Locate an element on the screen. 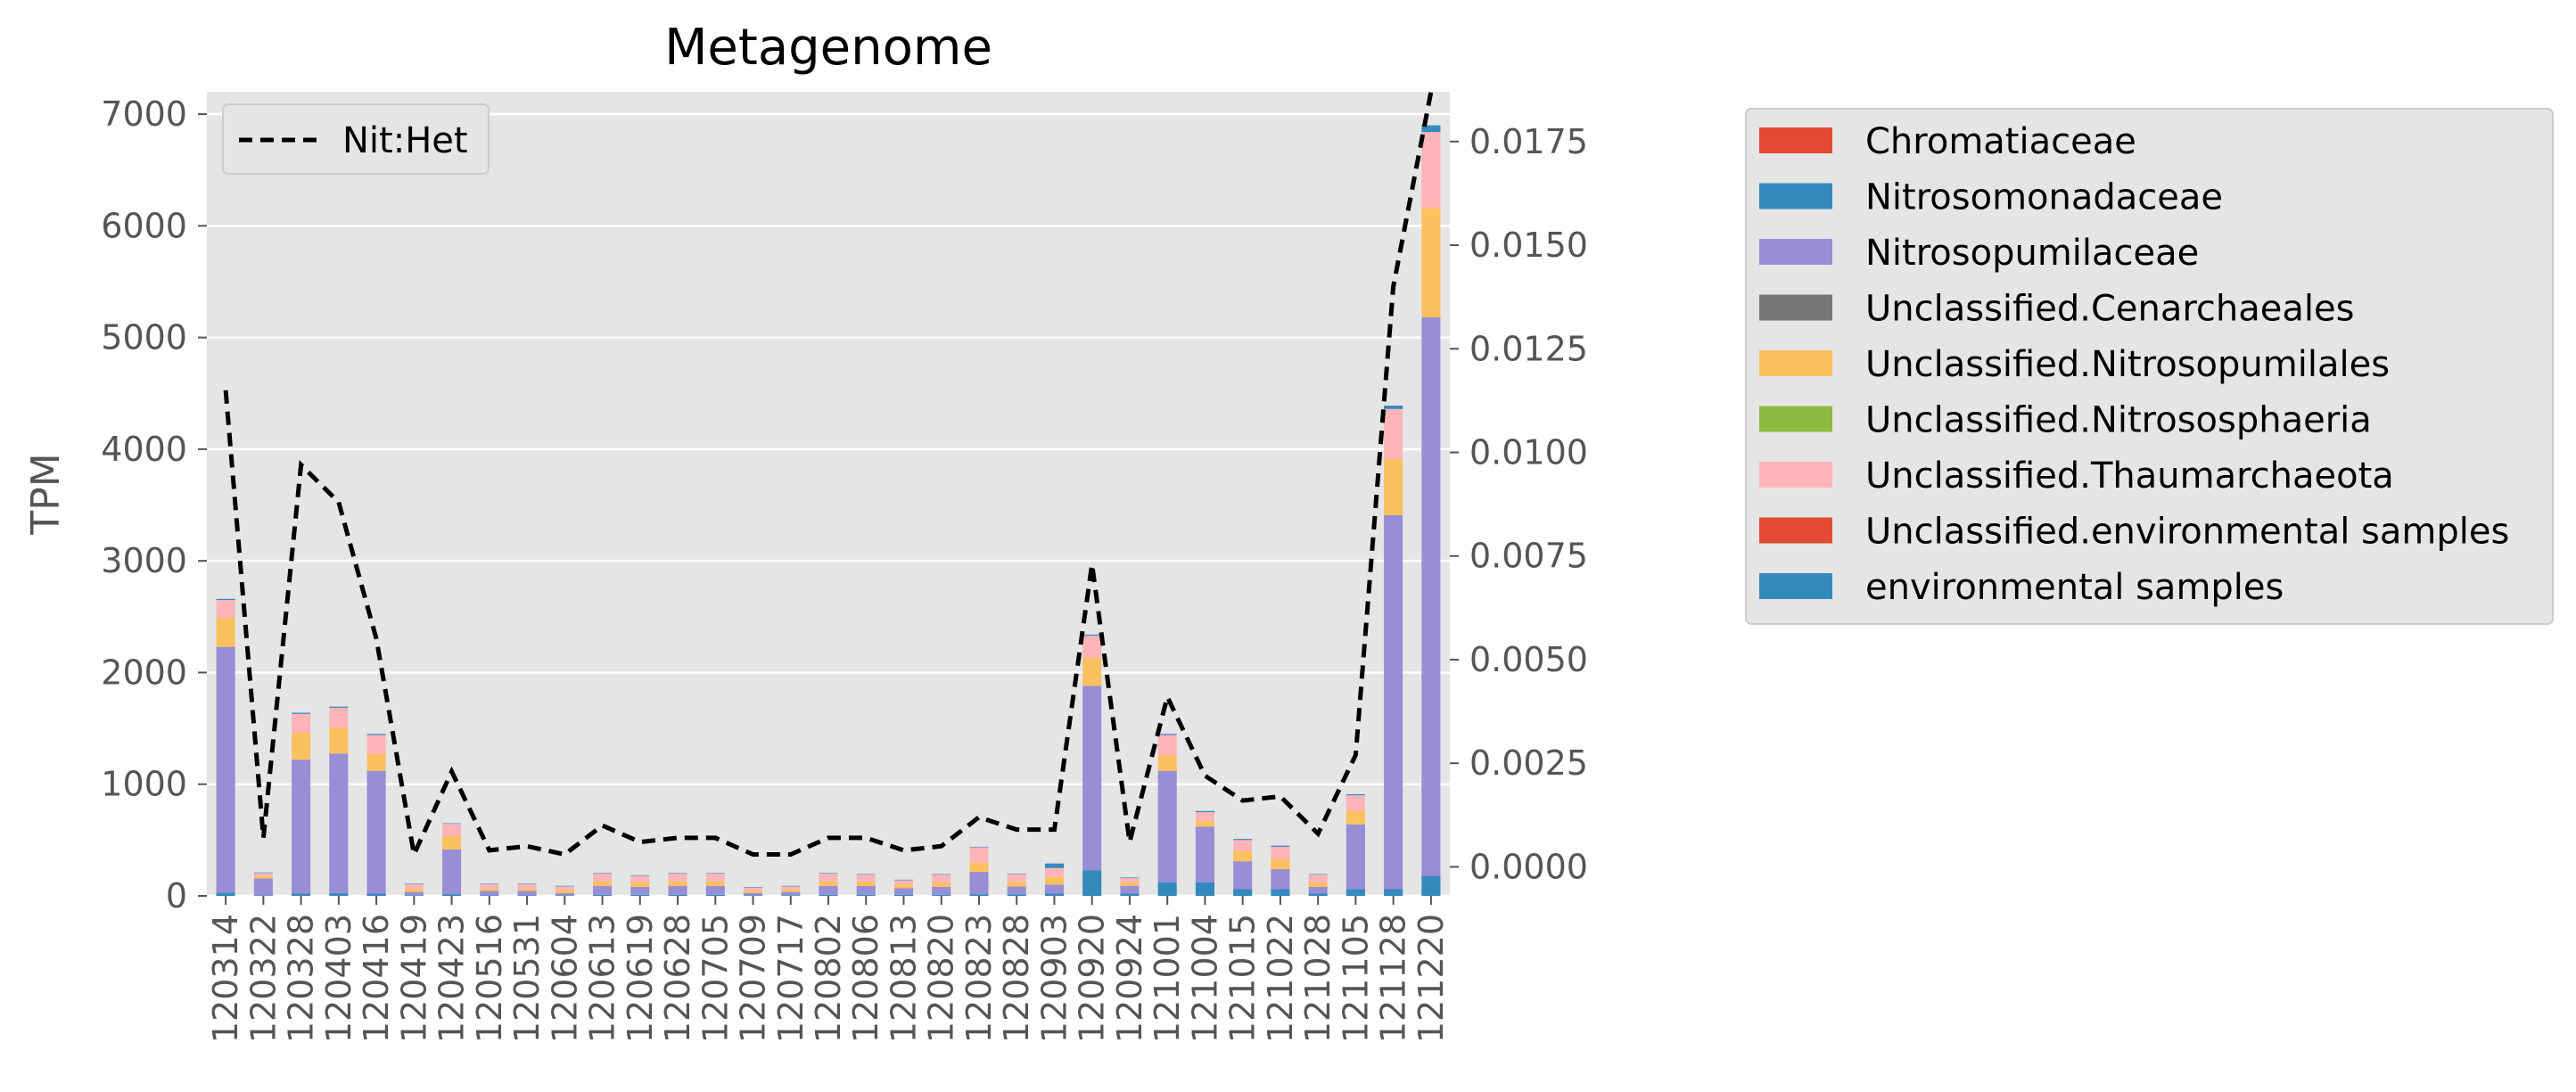 The image size is (2576, 1092). x-tick-label: 121004 is located at coordinates (1204, 978).